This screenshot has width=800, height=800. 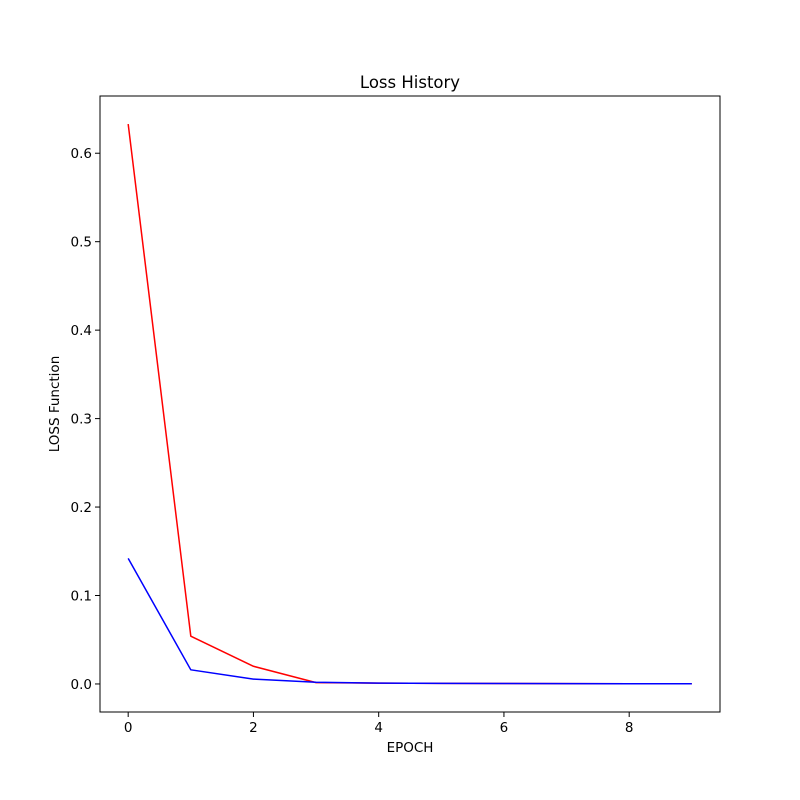 I want to click on chart-title: Loss History, so click(x=410, y=82).